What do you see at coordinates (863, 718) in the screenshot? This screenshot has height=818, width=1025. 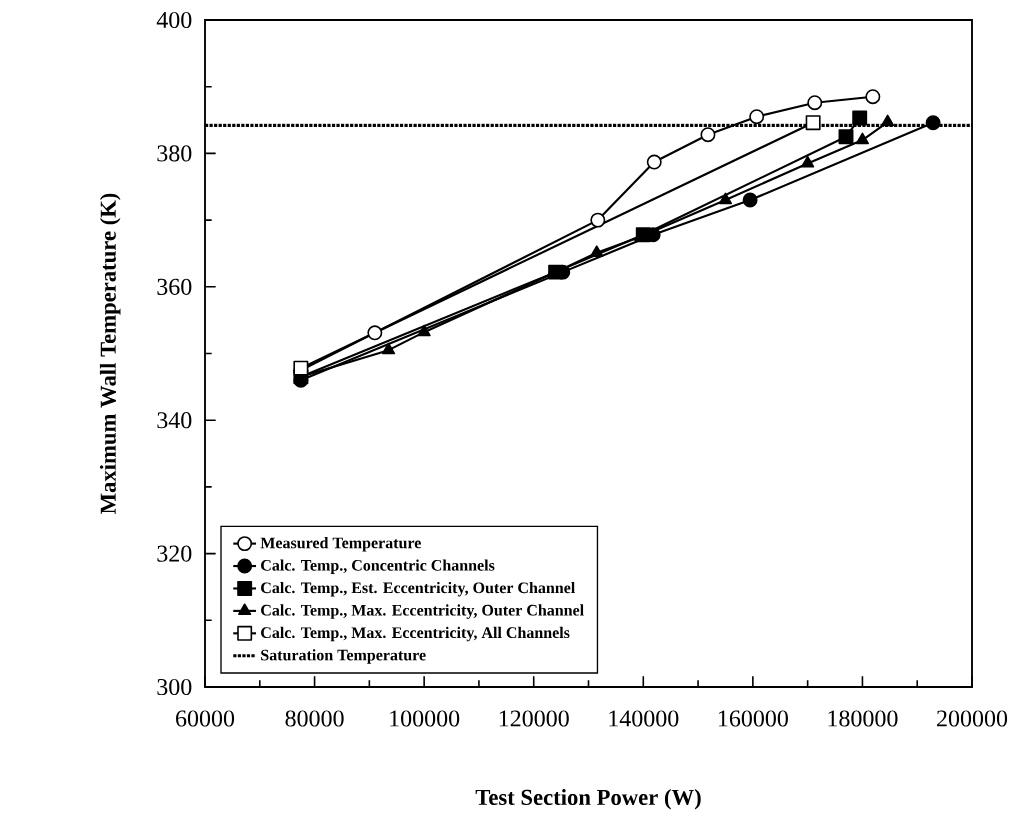 I see `x-tick-label: 180000` at bounding box center [863, 718].